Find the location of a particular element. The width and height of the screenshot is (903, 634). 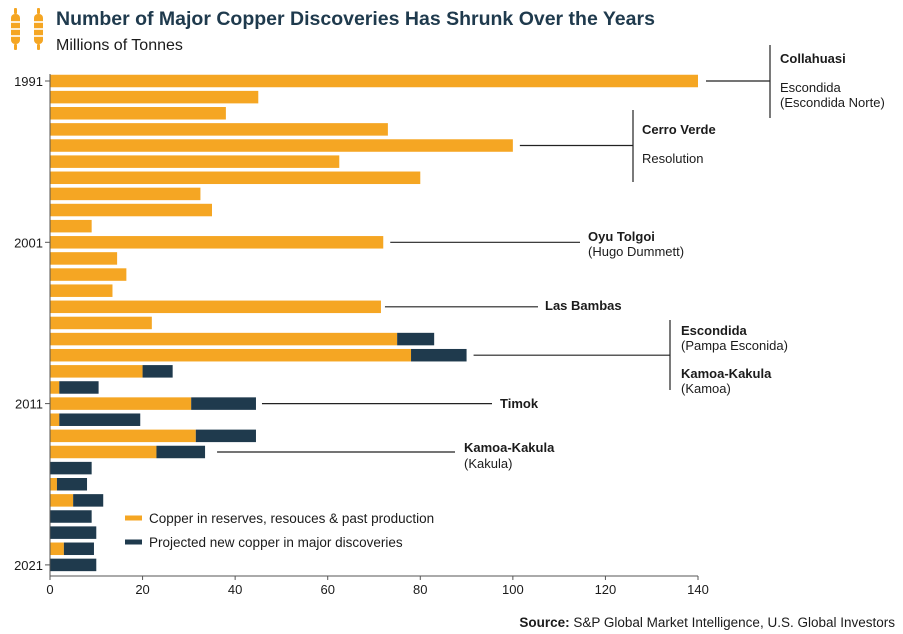

source-label: Source: is located at coordinates (544, 622).